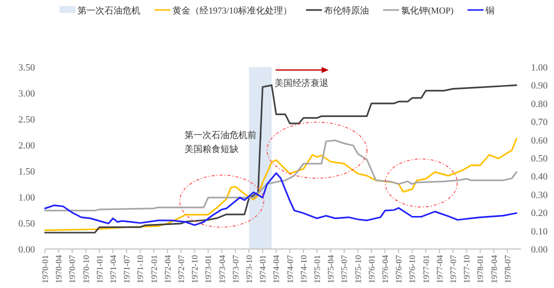 This screenshot has width=554, height=288. Describe the element at coordinates (27, 121) in the screenshot. I see `y-tick-label: 2.50` at that location.